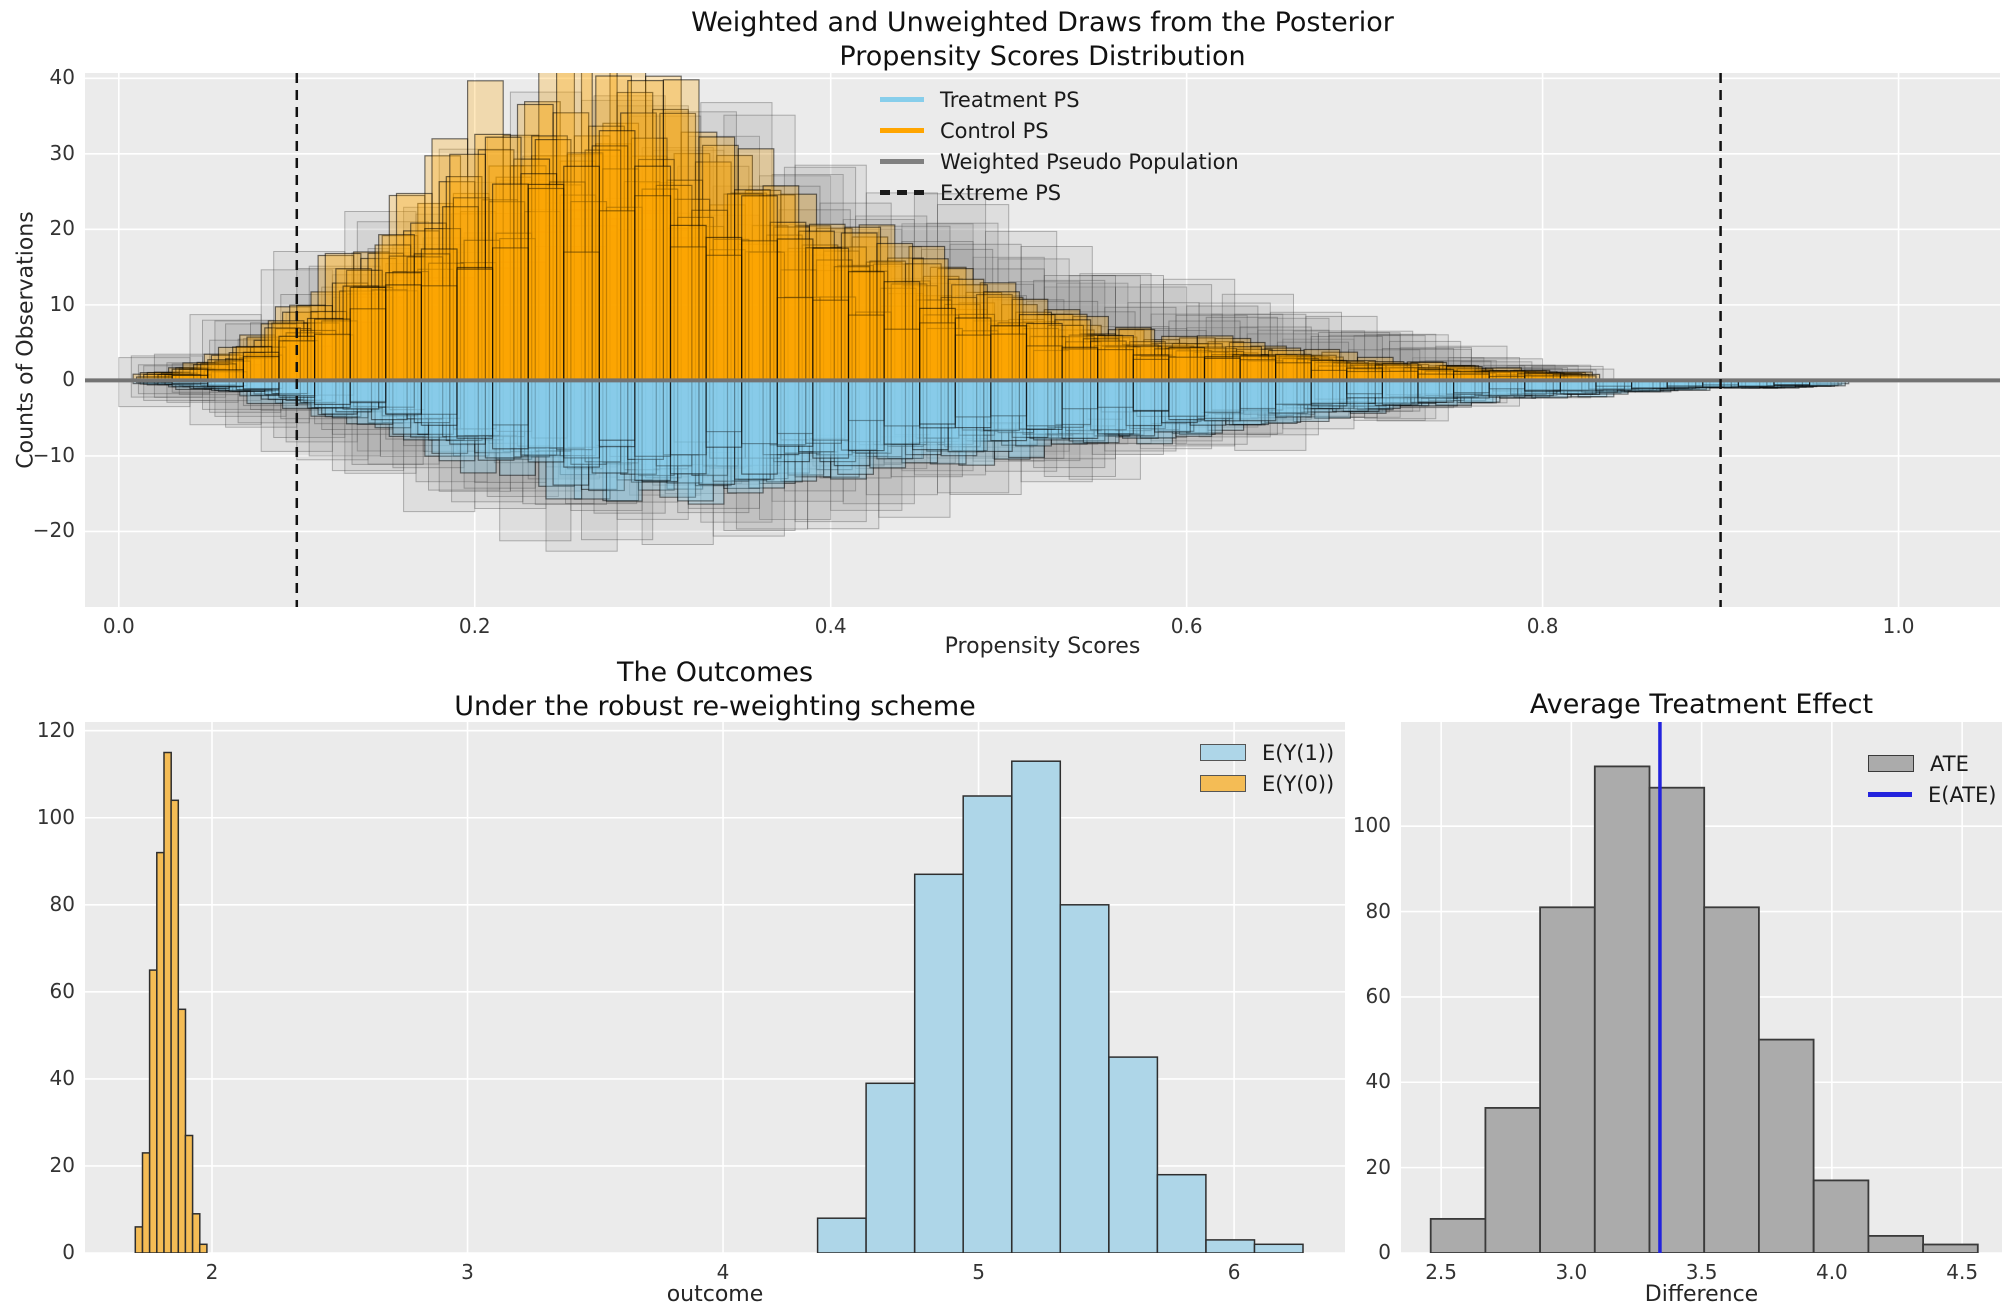 This screenshot has height=1311, width=2011. Describe the element at coordinates (1962, 1272) in the screenshot. I see `x-tick-label: 4.5` at that location.